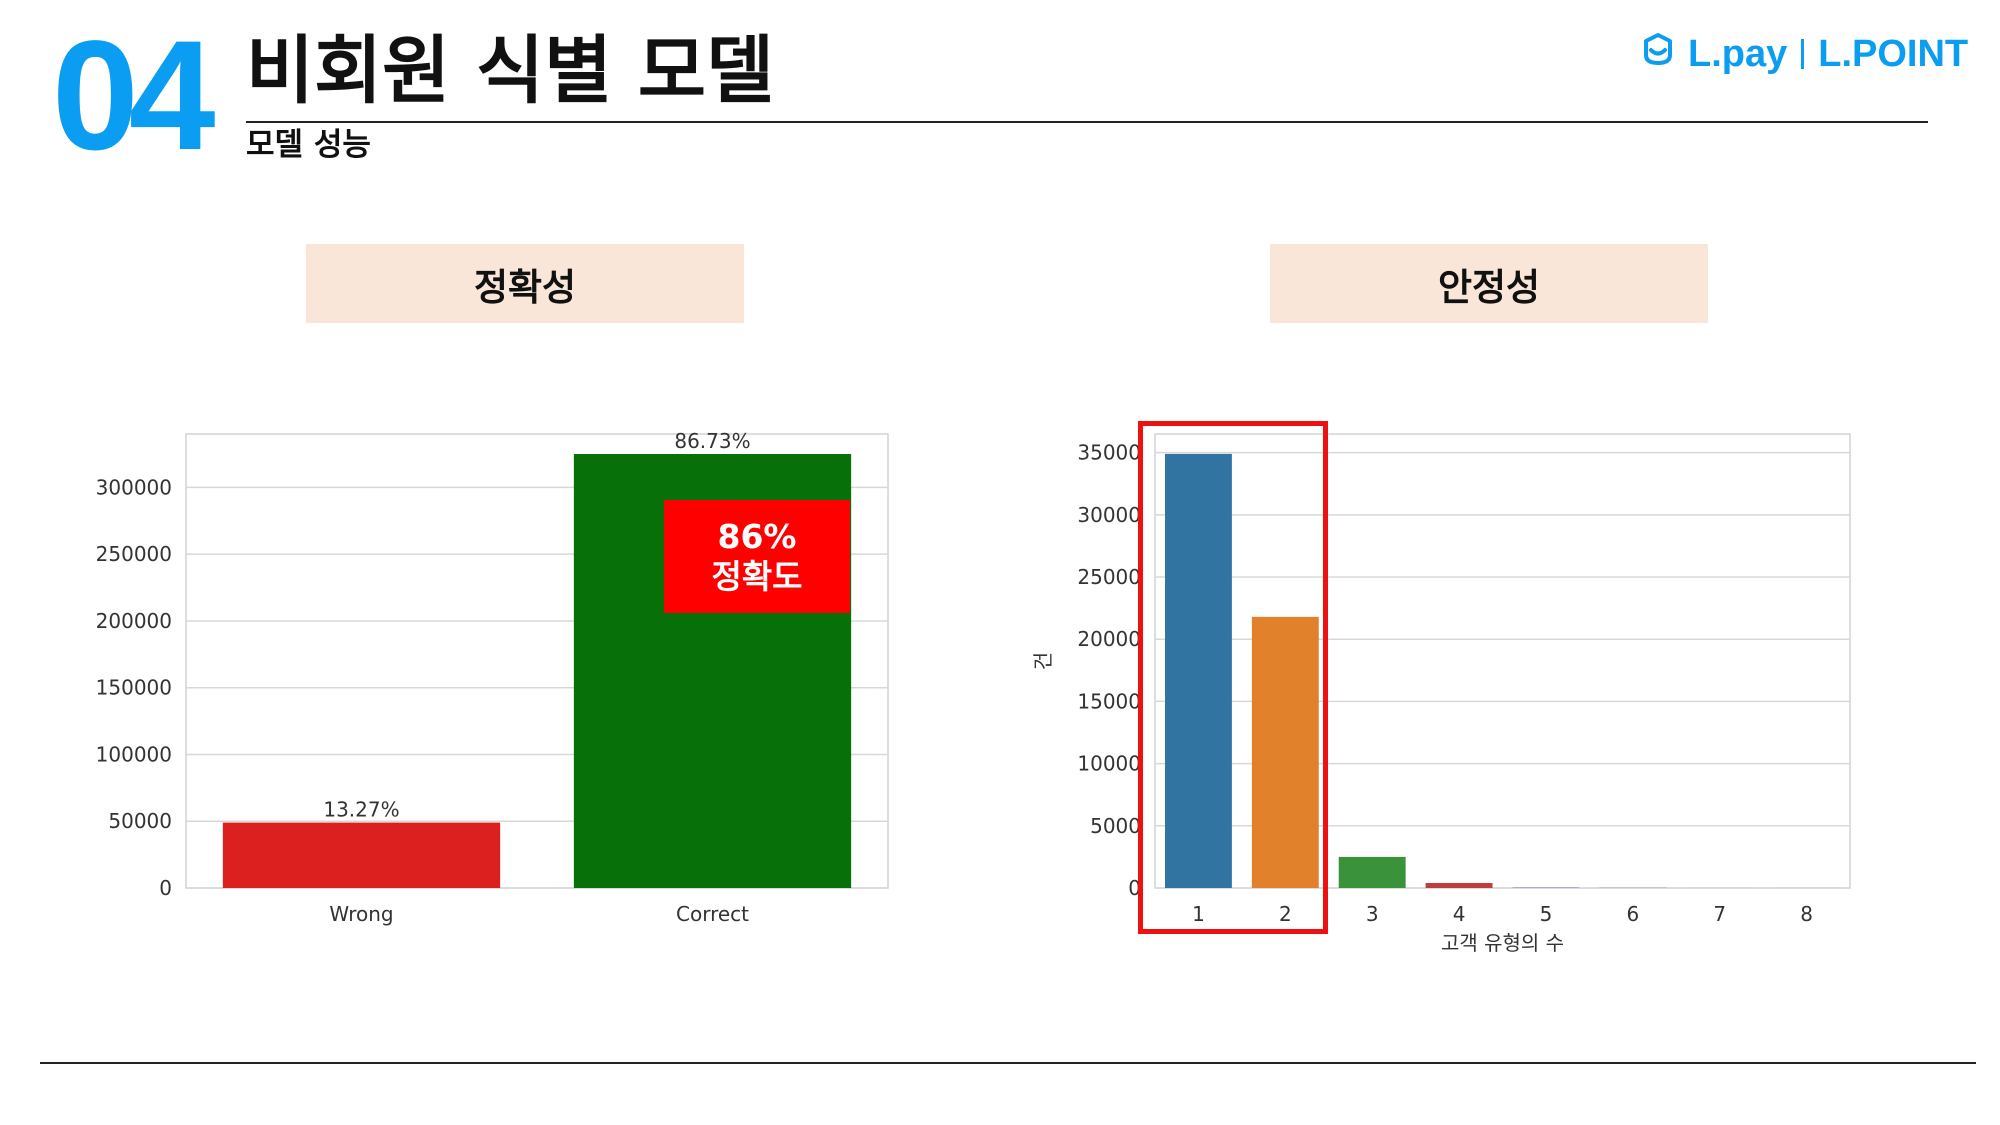  What do you see at coordinates (134, 688) in the screenshot?
I see `y-tick-label: 150000` at bounding box center [134, 688].